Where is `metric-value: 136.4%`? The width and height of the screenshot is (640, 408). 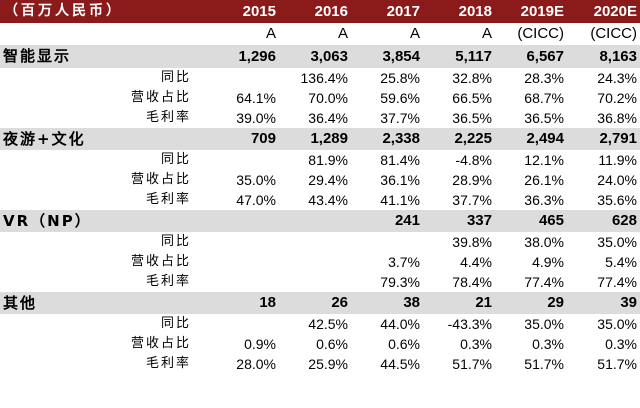
metric-value: 136.4% is located at coordinates (324, 78).